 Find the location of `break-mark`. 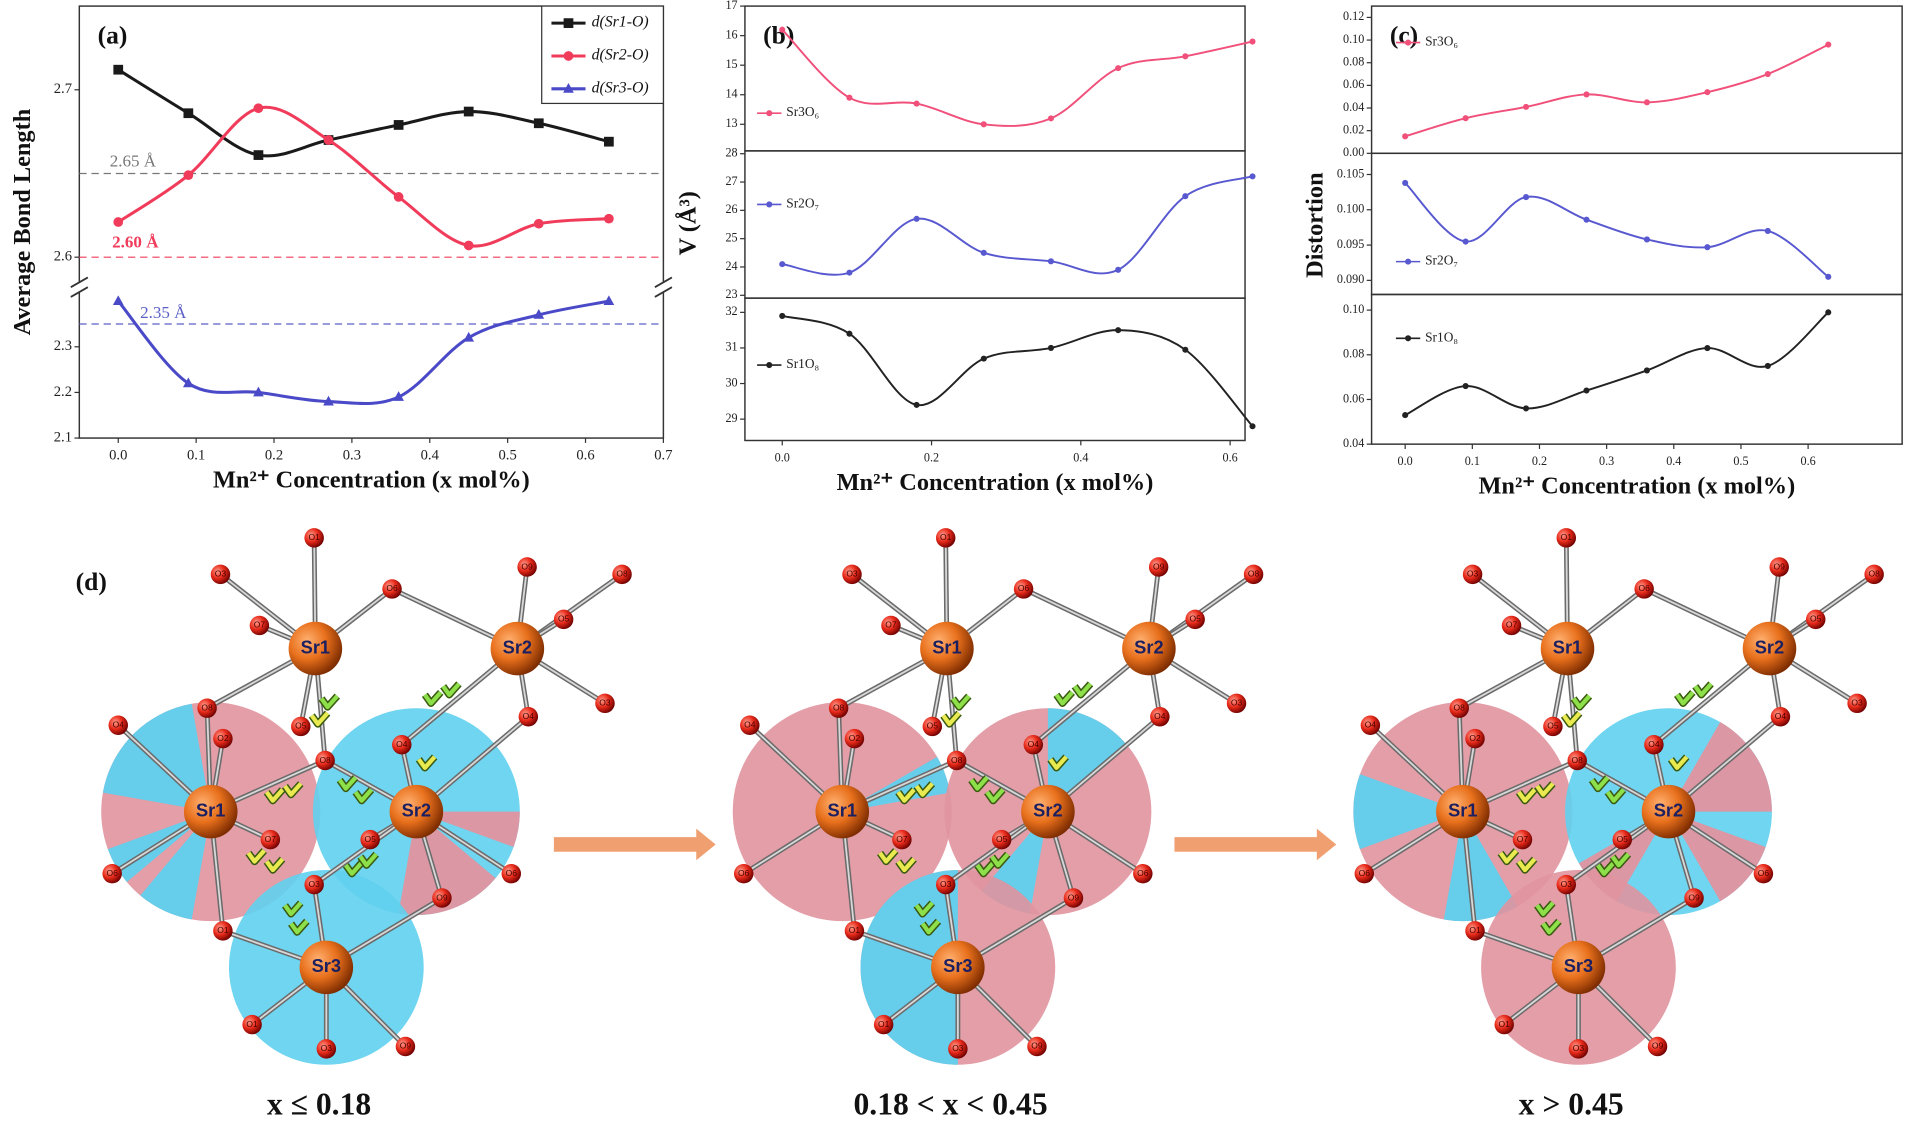

break-mark is located at coordinates (79, 282).